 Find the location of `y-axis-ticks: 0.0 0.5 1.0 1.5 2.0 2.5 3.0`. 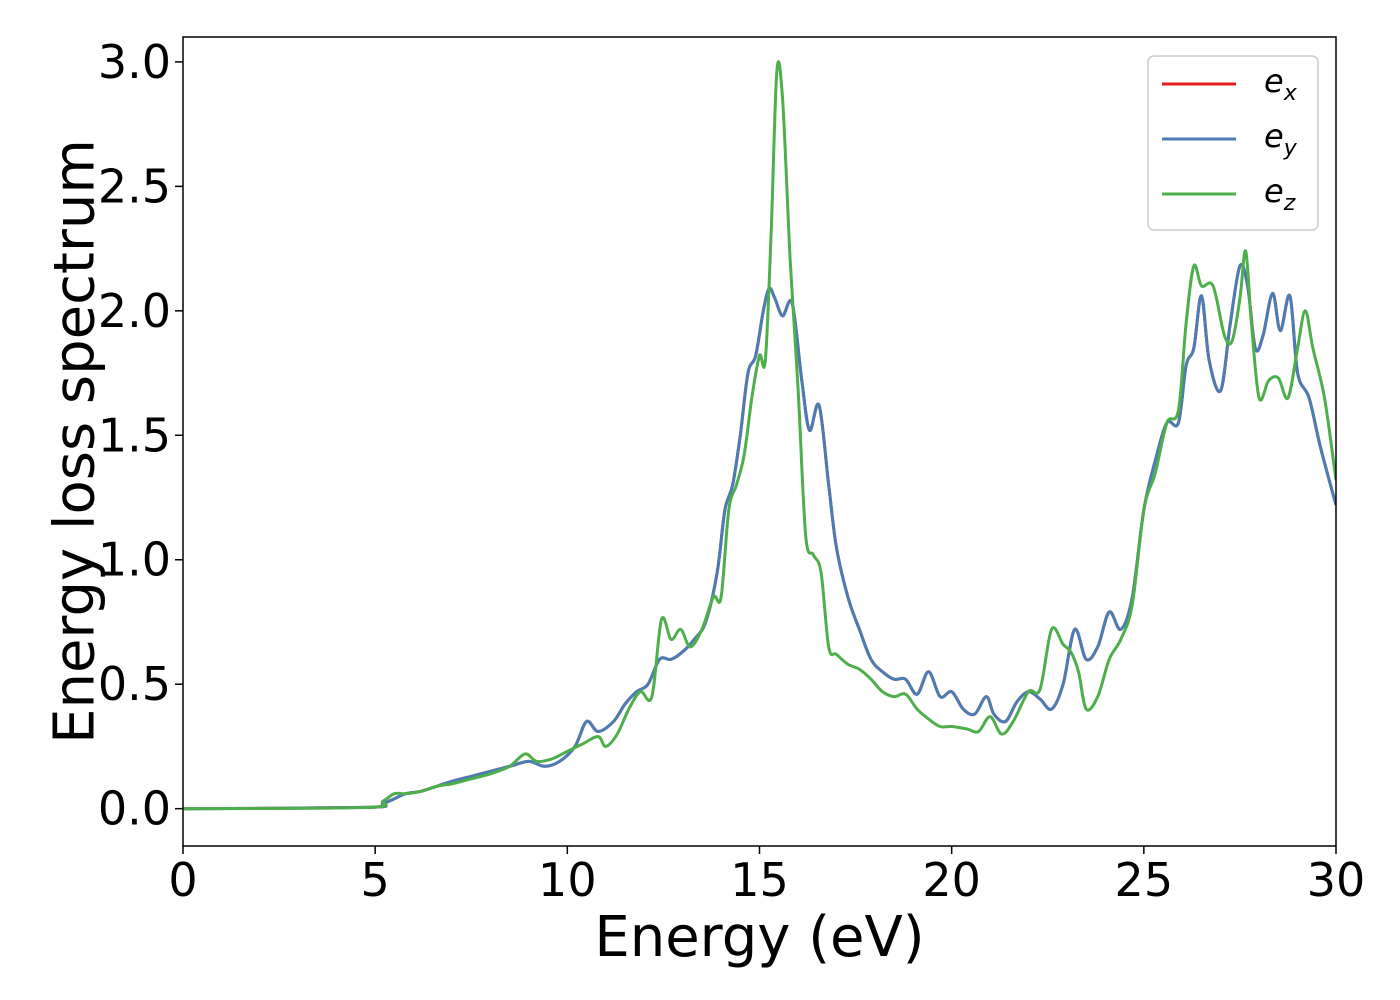

y-axis-ticks: 0.0 0.5 1.0 1.5 2.0 2.5 3.0 is located at coordinates (140, 435).